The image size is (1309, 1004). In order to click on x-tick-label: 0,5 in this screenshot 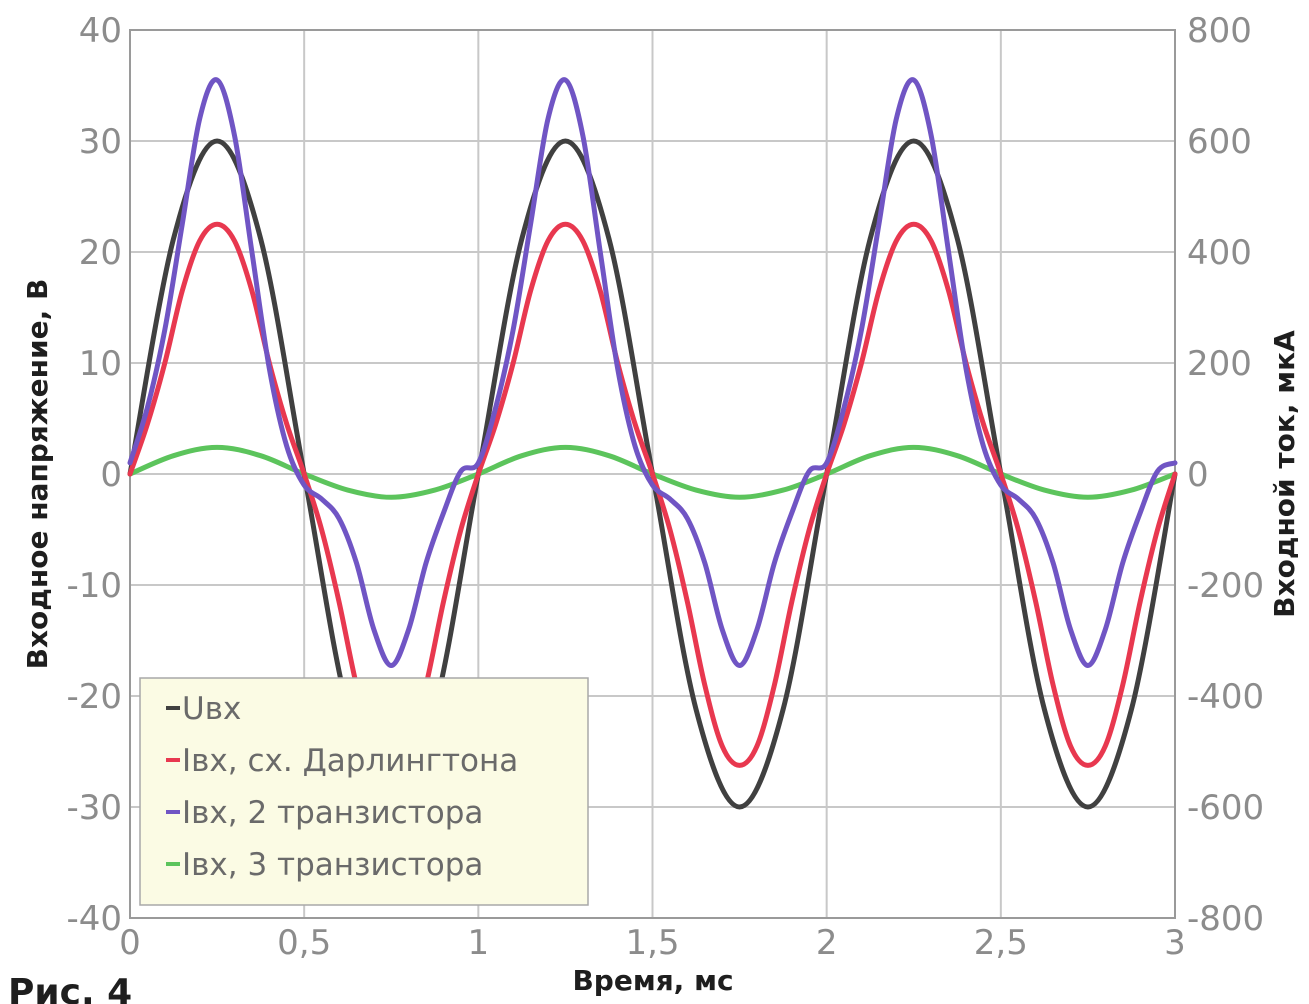, I will do `click(304, 943)`.